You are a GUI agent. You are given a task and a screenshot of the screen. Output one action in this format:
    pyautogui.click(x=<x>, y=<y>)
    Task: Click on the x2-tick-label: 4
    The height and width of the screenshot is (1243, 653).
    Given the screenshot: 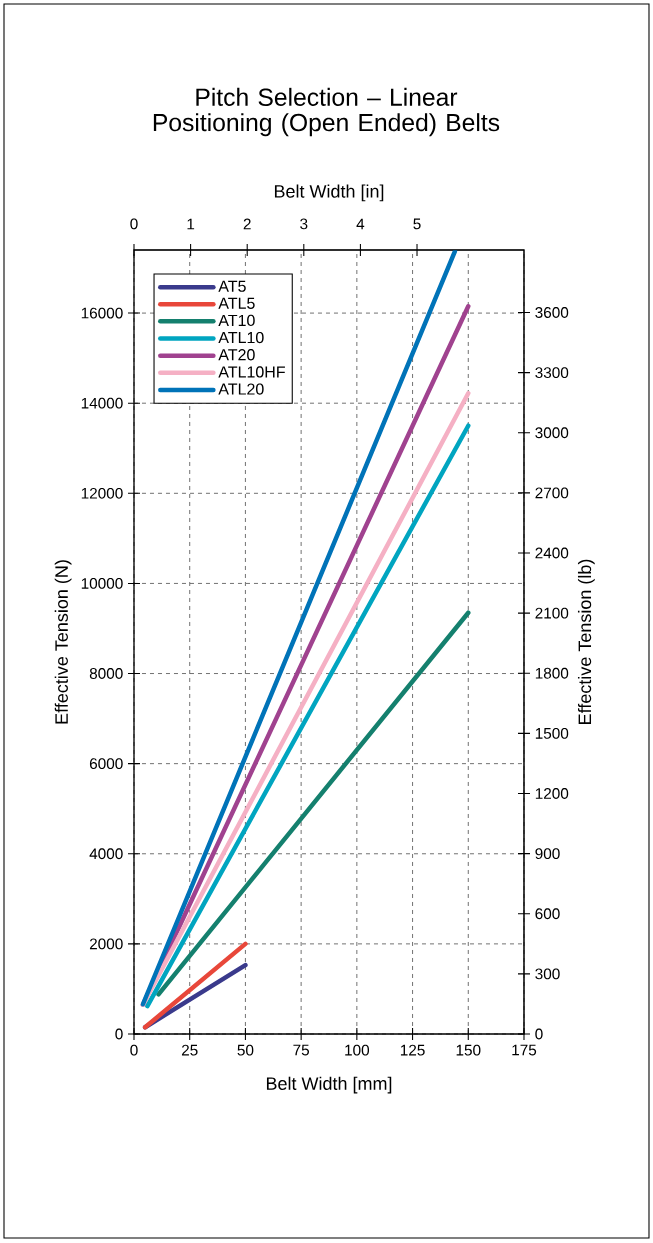 What is the action you would take?
    pyautogui.click(x=360, y=224)
    